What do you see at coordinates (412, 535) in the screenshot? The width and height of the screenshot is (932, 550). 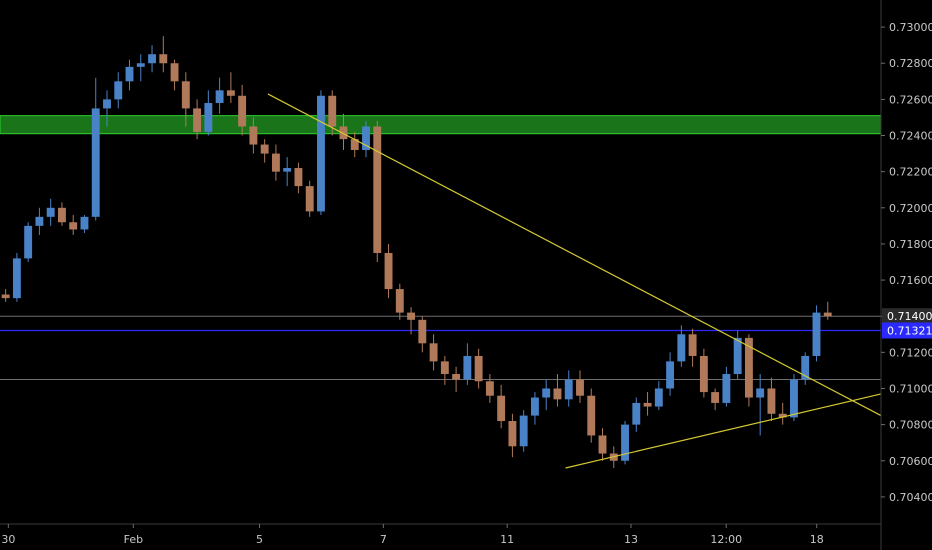 I see `time-axis: 30 Feb 5 7 11 13 12:00 18` at bounding box center [412, 535].